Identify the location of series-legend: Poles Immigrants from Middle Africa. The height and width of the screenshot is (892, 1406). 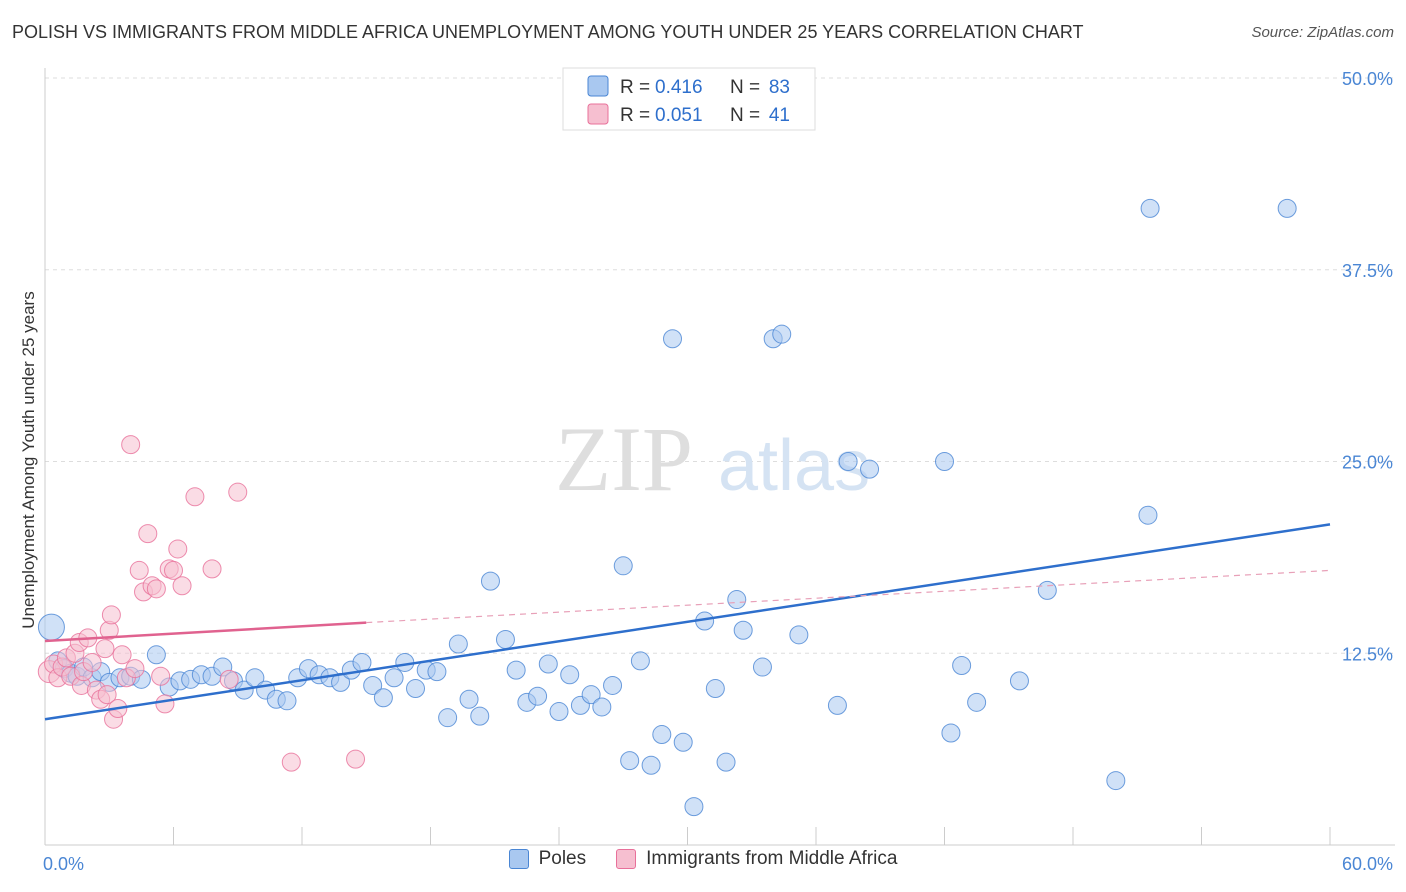
(703, 859).